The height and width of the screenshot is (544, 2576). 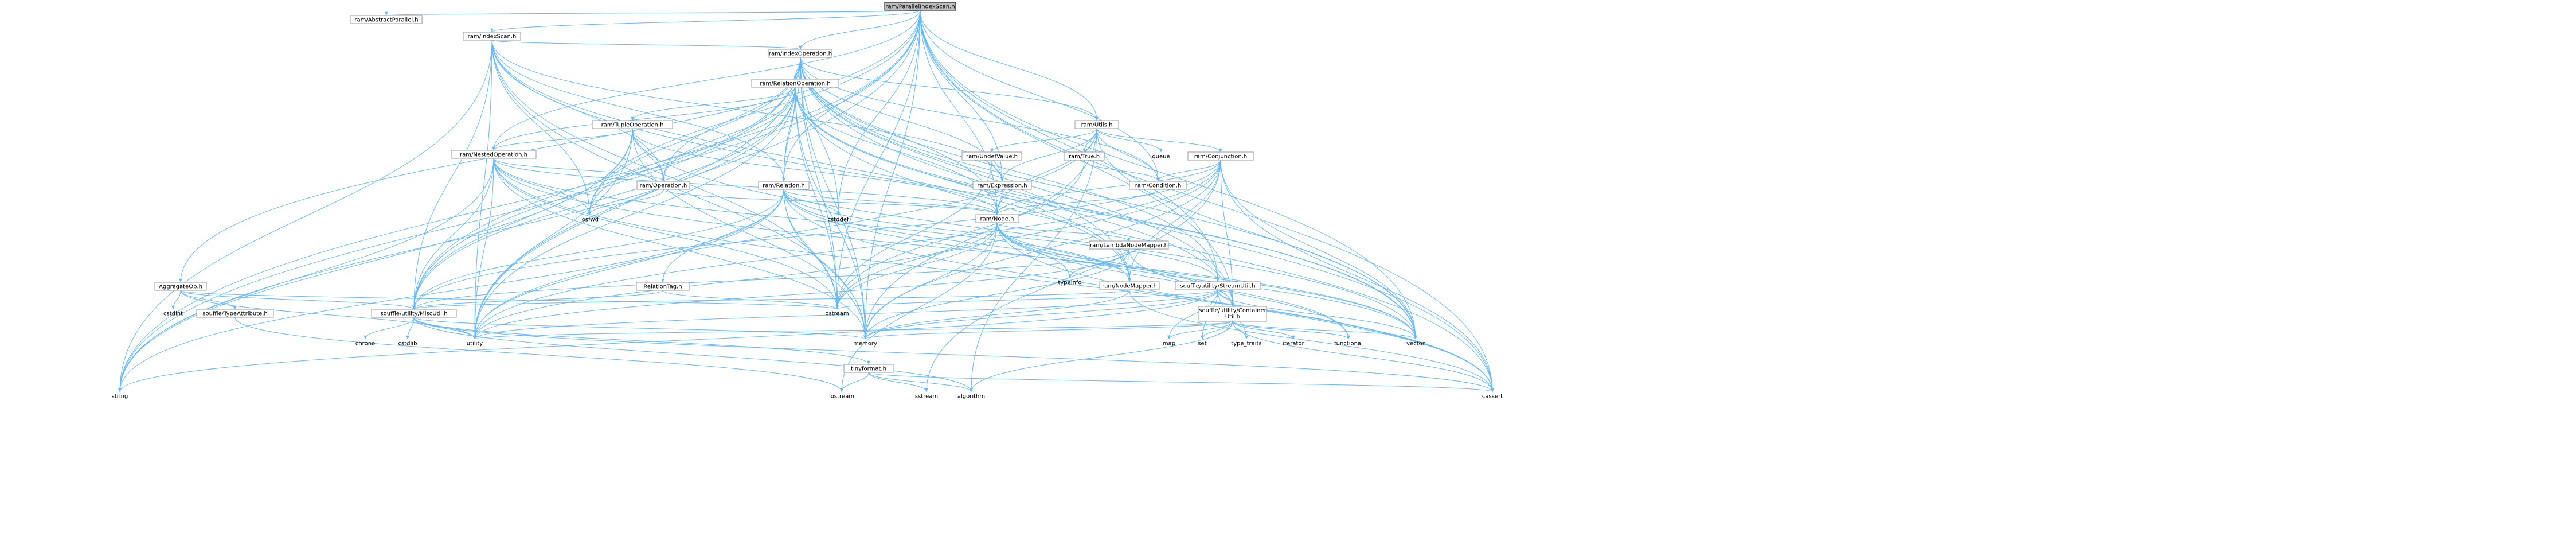 I want to click on node-ostream: ostream, so click(x=837, y=314).